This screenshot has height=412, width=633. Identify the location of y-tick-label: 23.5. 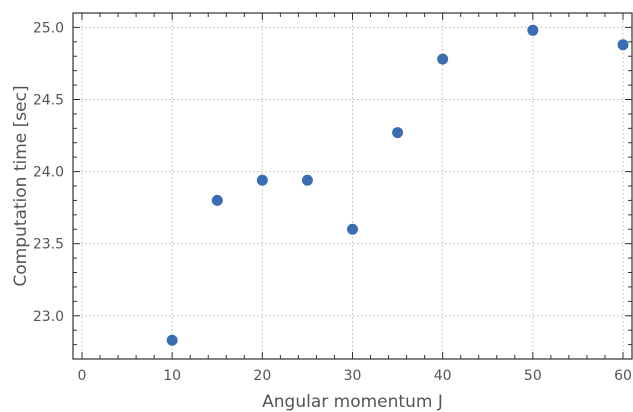
(48, 245).